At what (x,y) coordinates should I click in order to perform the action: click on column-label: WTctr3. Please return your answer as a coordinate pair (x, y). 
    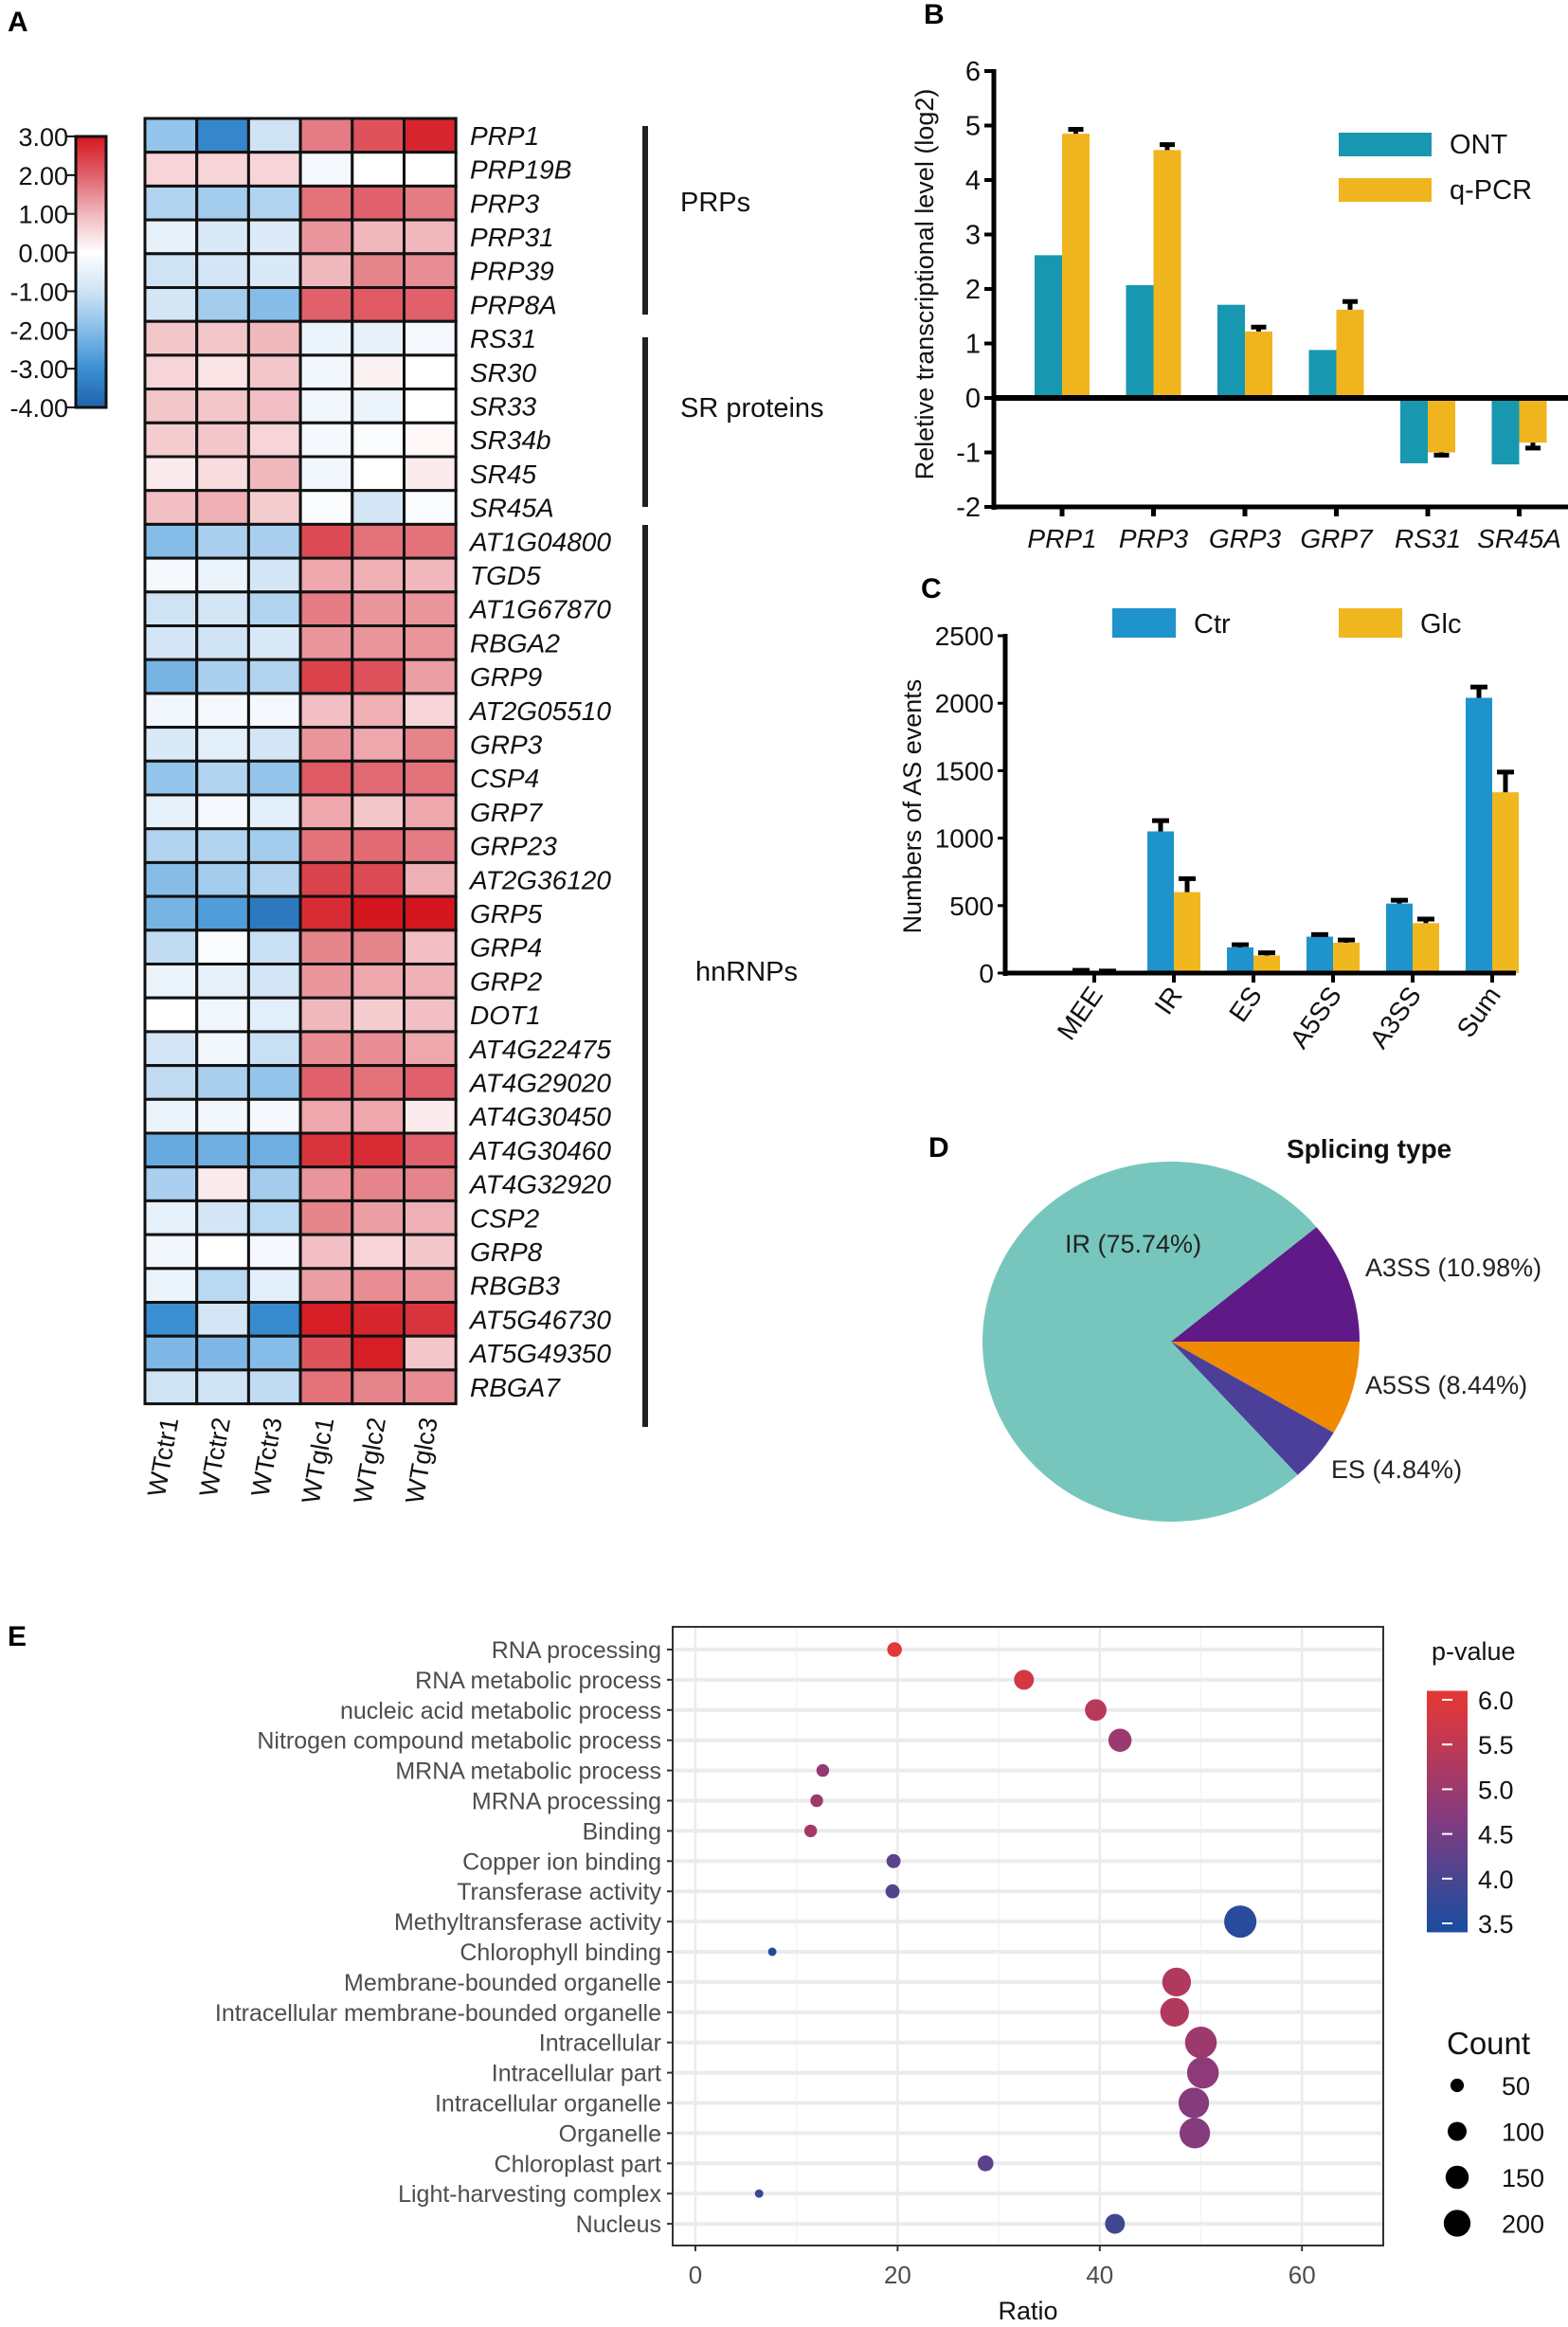
    Looking at the image, I should click on (267, 1458).